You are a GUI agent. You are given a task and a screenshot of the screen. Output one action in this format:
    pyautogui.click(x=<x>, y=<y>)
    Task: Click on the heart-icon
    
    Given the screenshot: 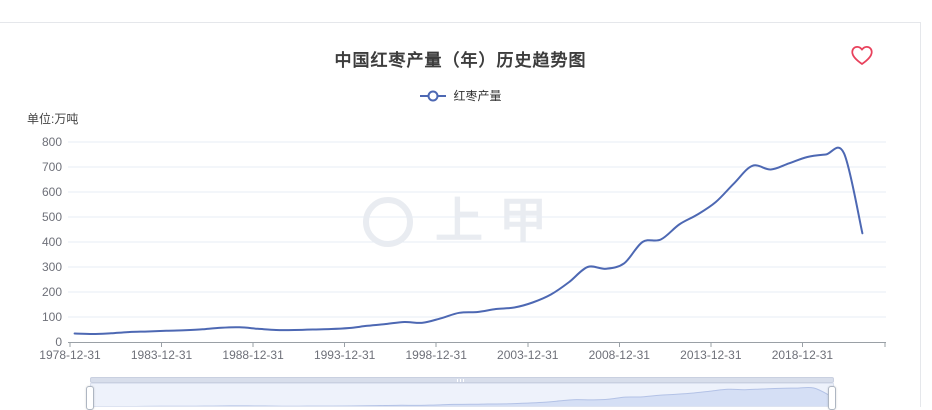 What is the action you would take?
    pyautogui.click(x=862, y=55)
    